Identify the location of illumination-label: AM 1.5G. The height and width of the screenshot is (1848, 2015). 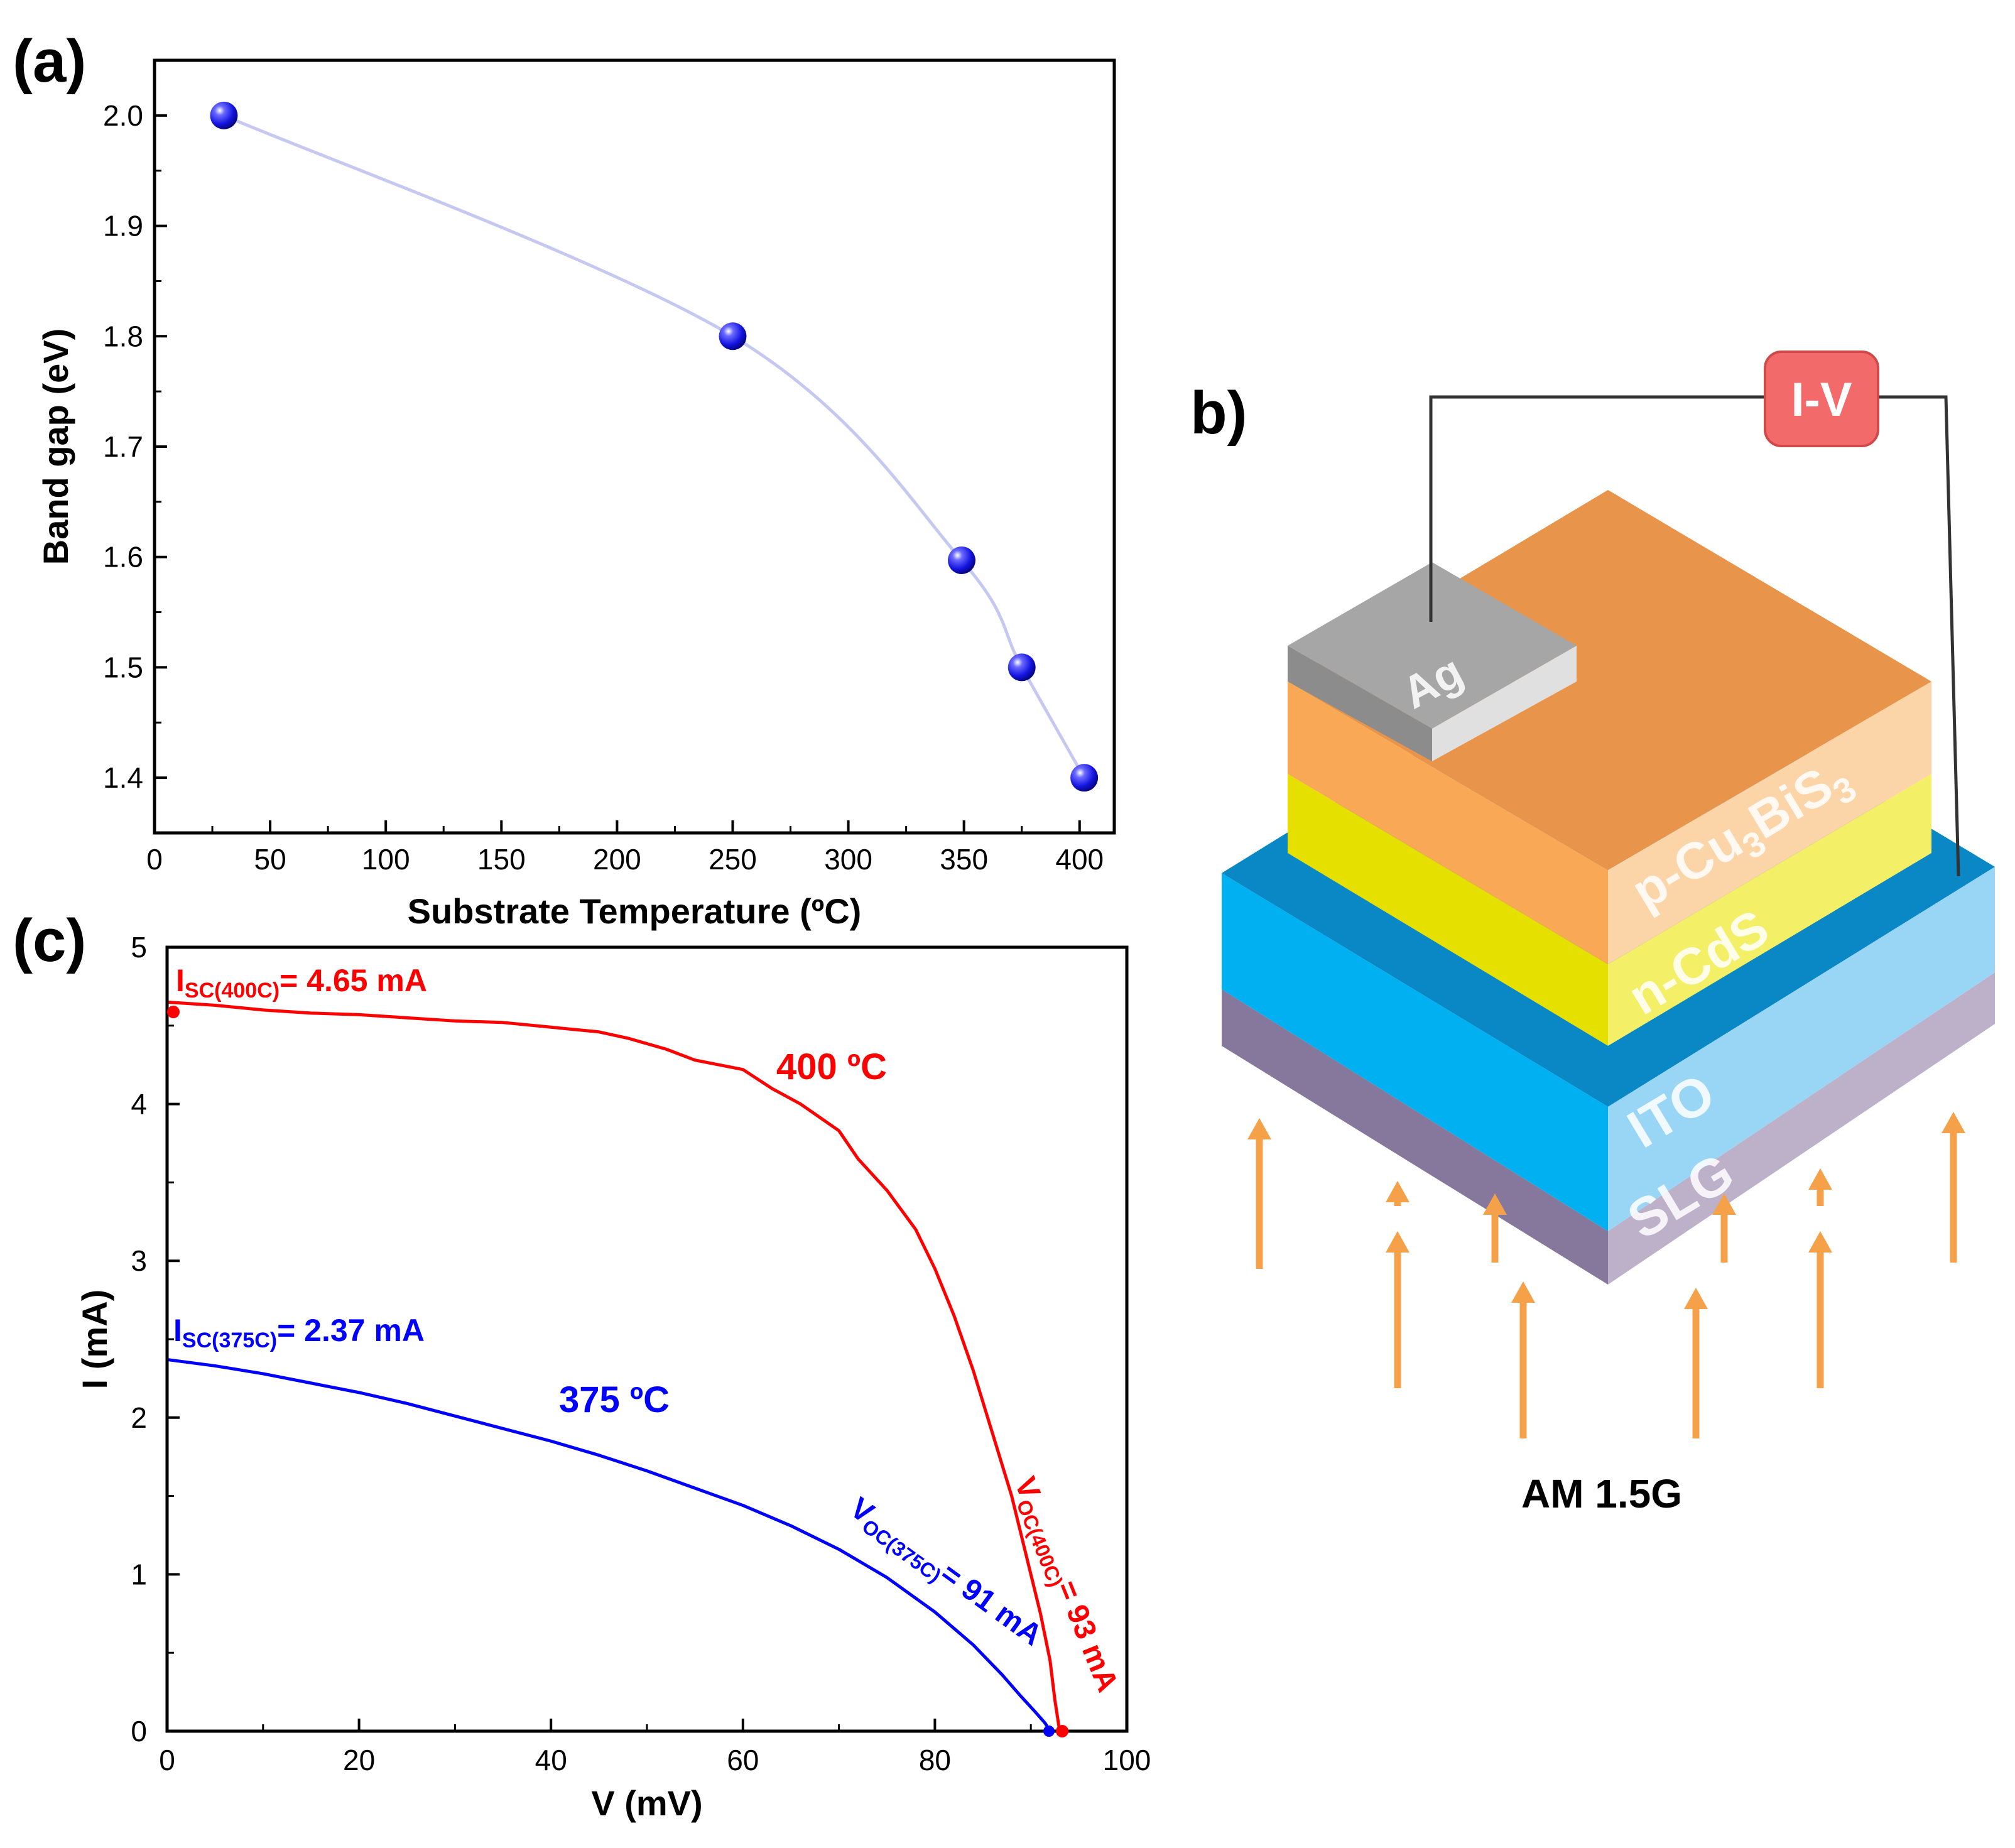
(1601, 1493).